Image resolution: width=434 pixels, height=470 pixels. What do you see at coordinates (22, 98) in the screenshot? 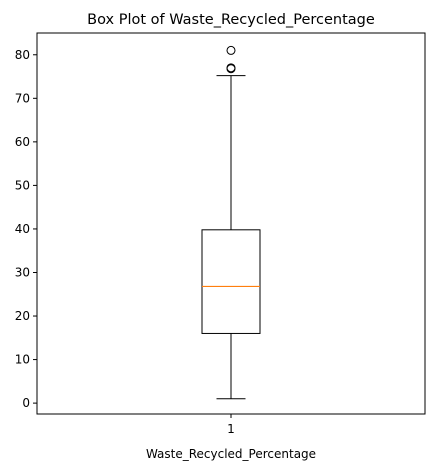
I see `y-tick-label: 70` at bounding box center [22, 98].